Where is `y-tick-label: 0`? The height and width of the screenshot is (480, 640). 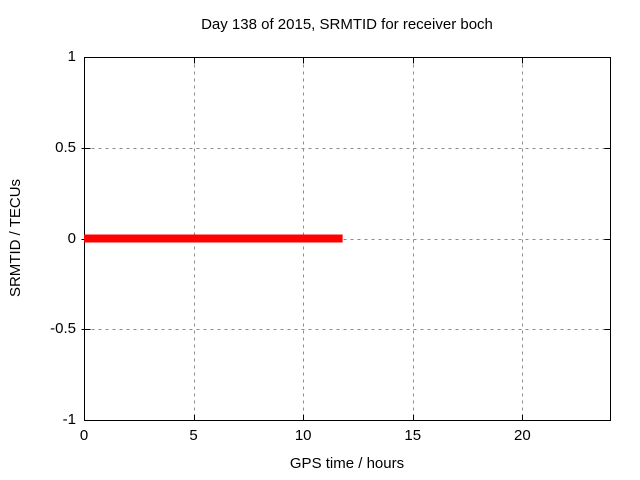 y-tick-label: 0 is located at coordinates (71, 238).